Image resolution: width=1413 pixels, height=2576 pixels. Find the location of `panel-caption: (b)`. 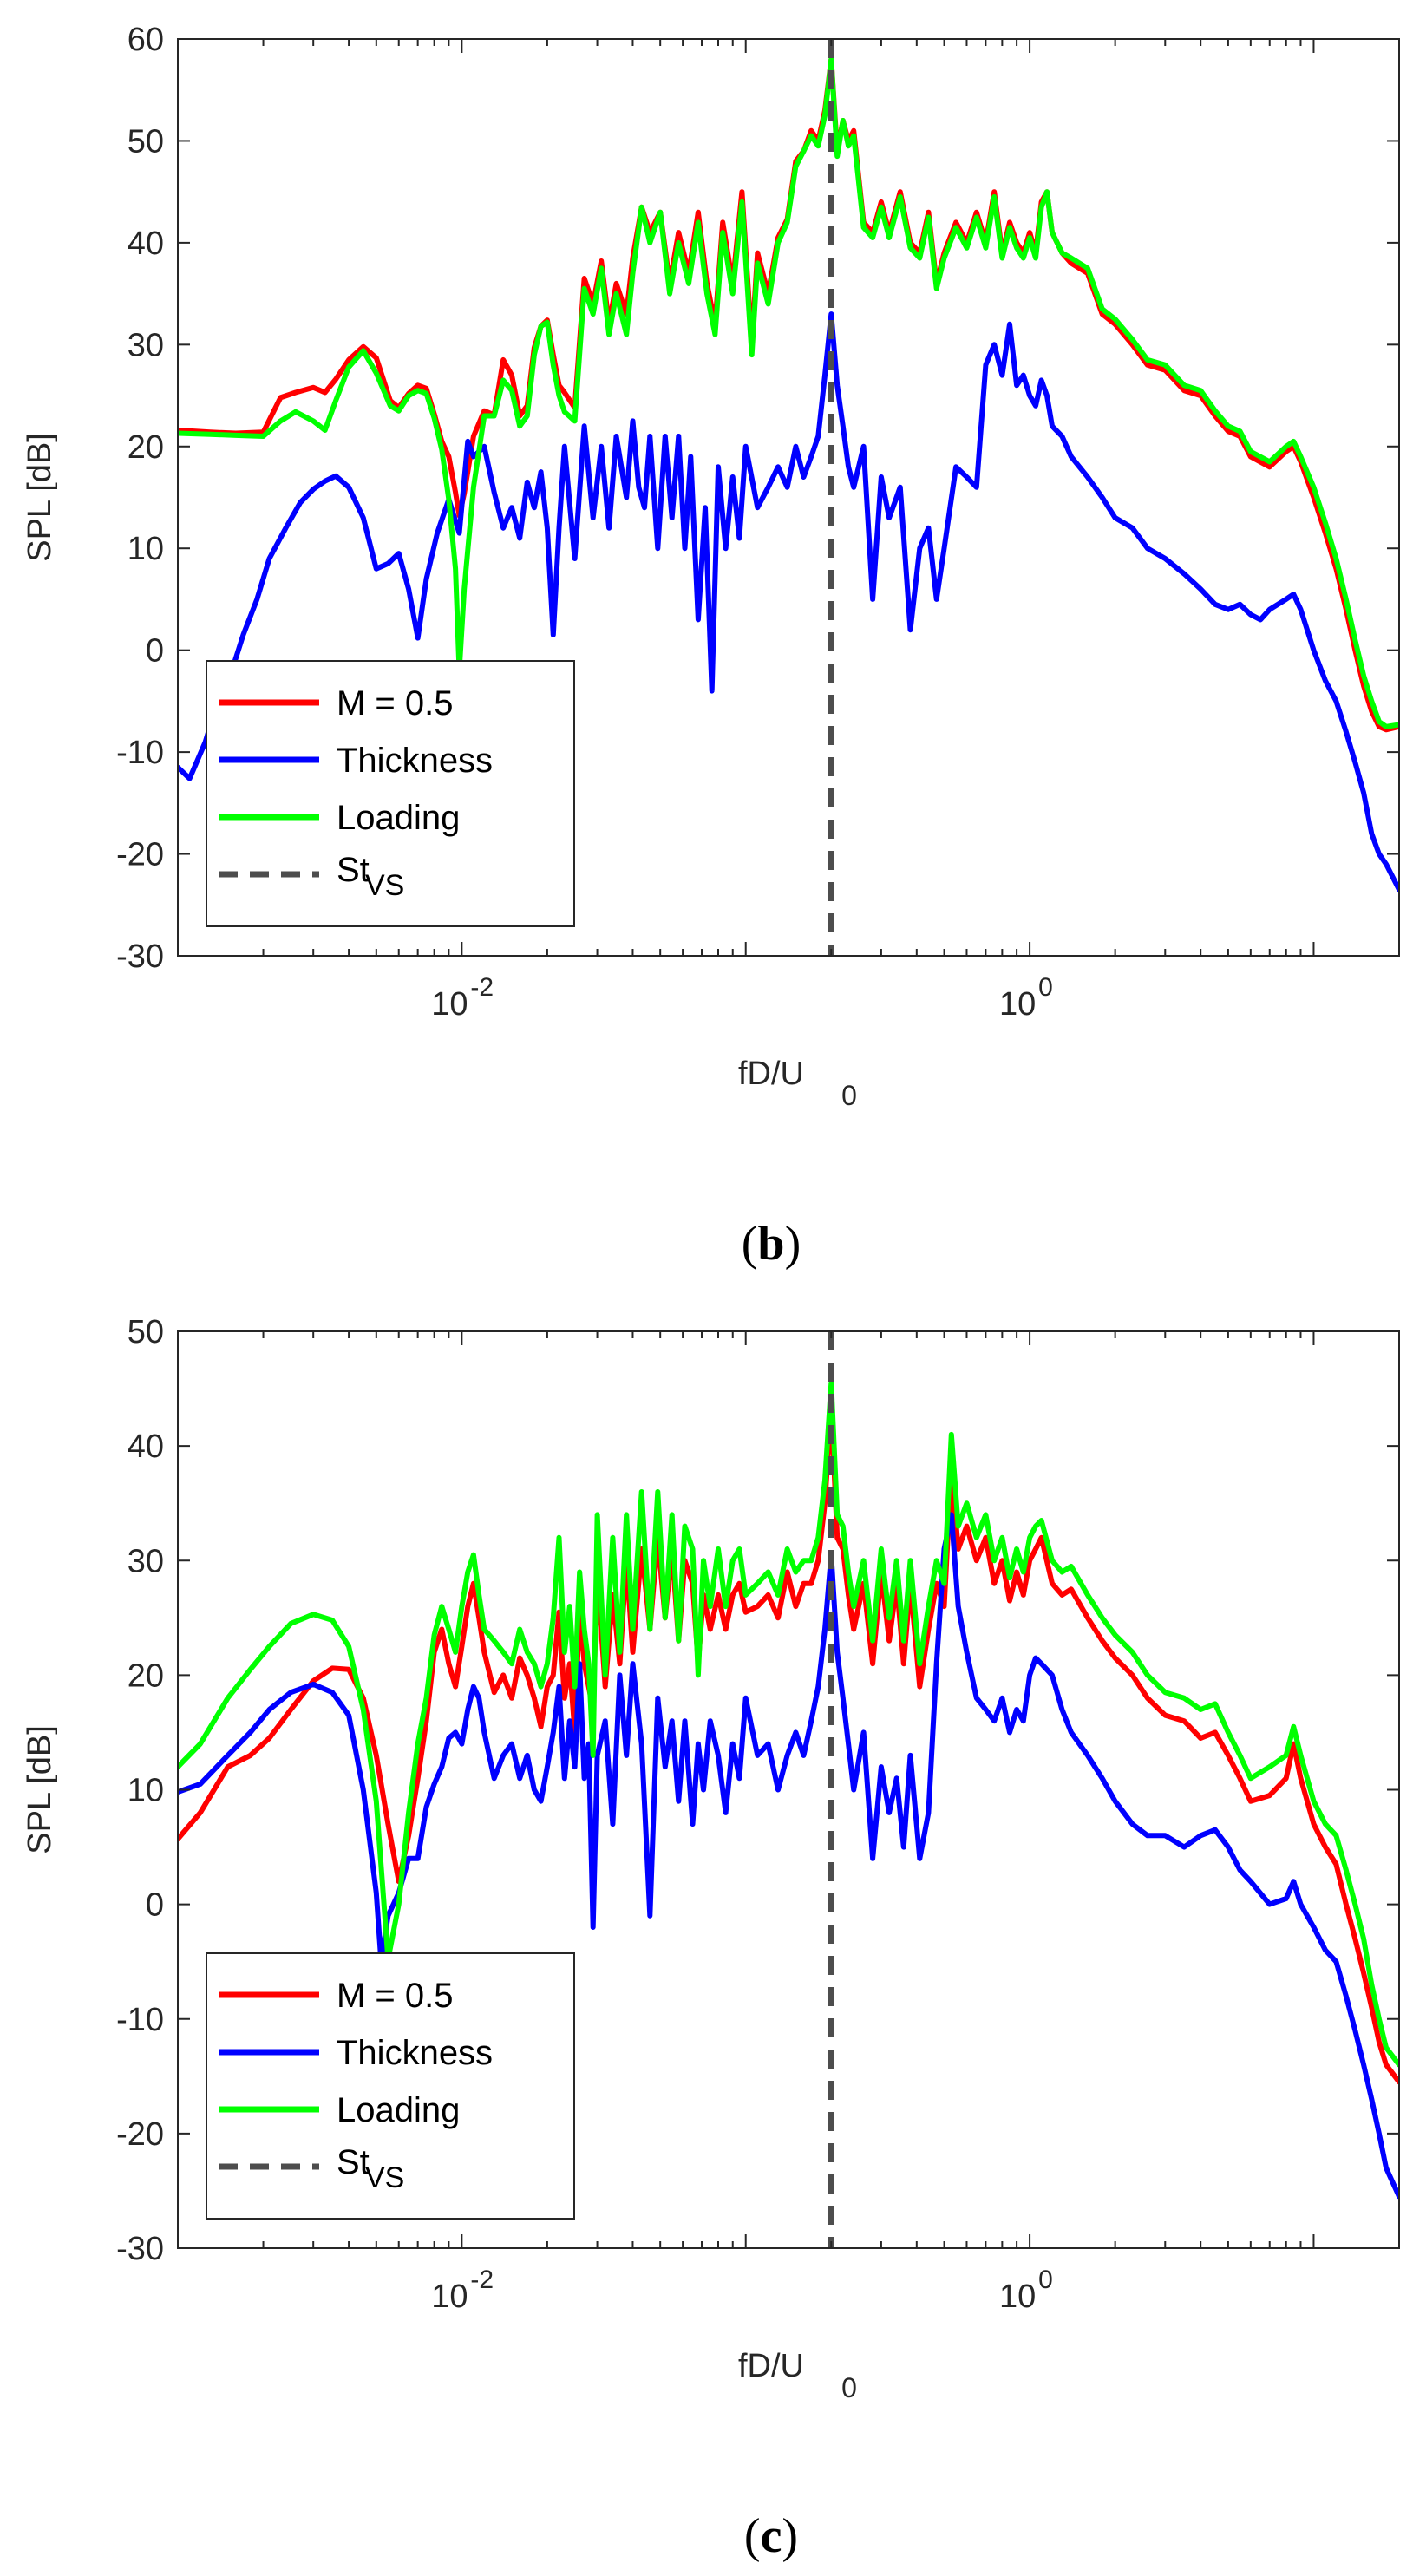

panel-caption: (b) is located at coordinates (771, 1244).